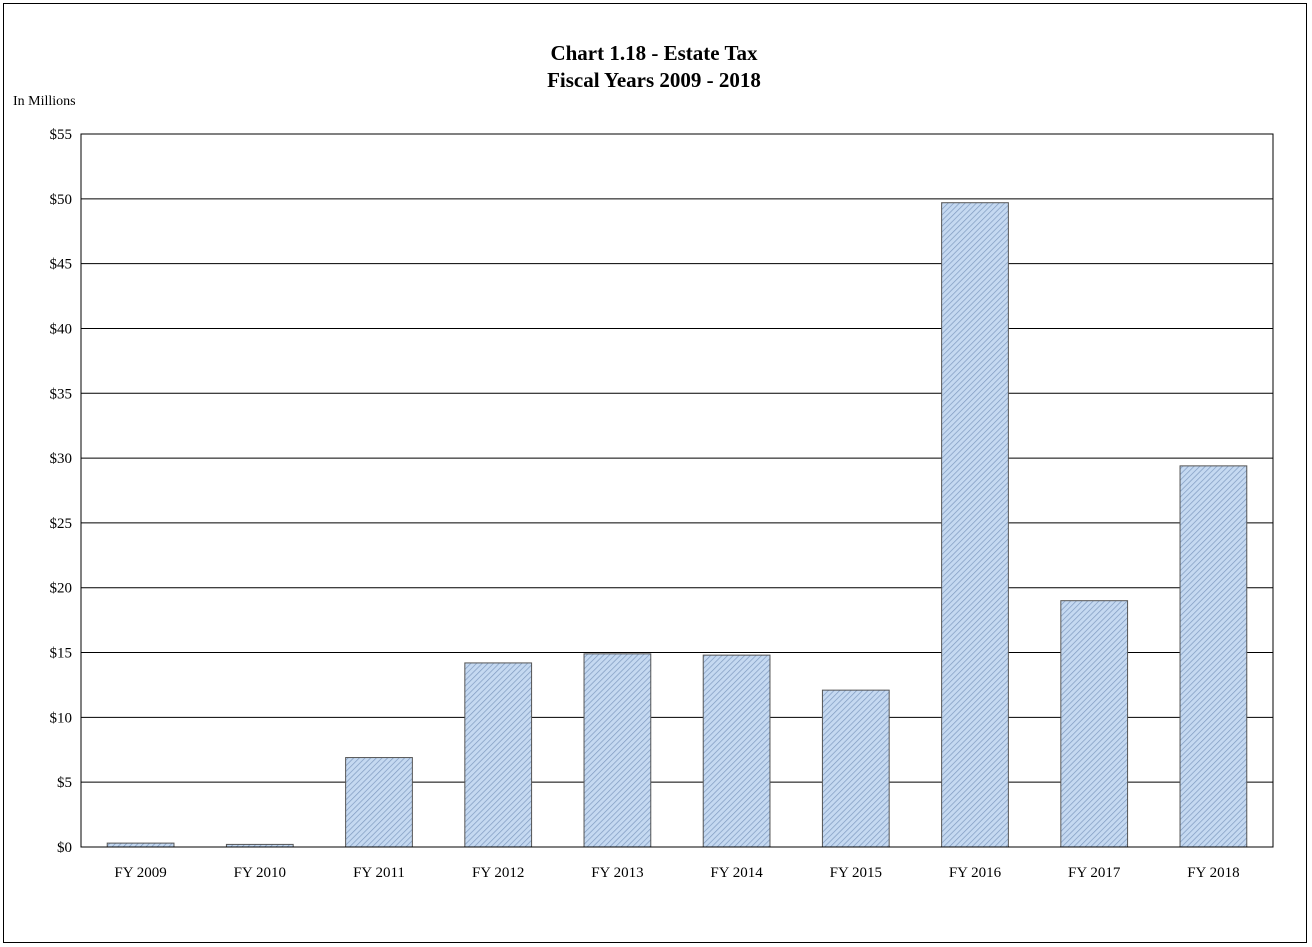 This screenshot has height=947, width=1312. I want to click on x-tick-label: FY 2012, so click(498, 873).